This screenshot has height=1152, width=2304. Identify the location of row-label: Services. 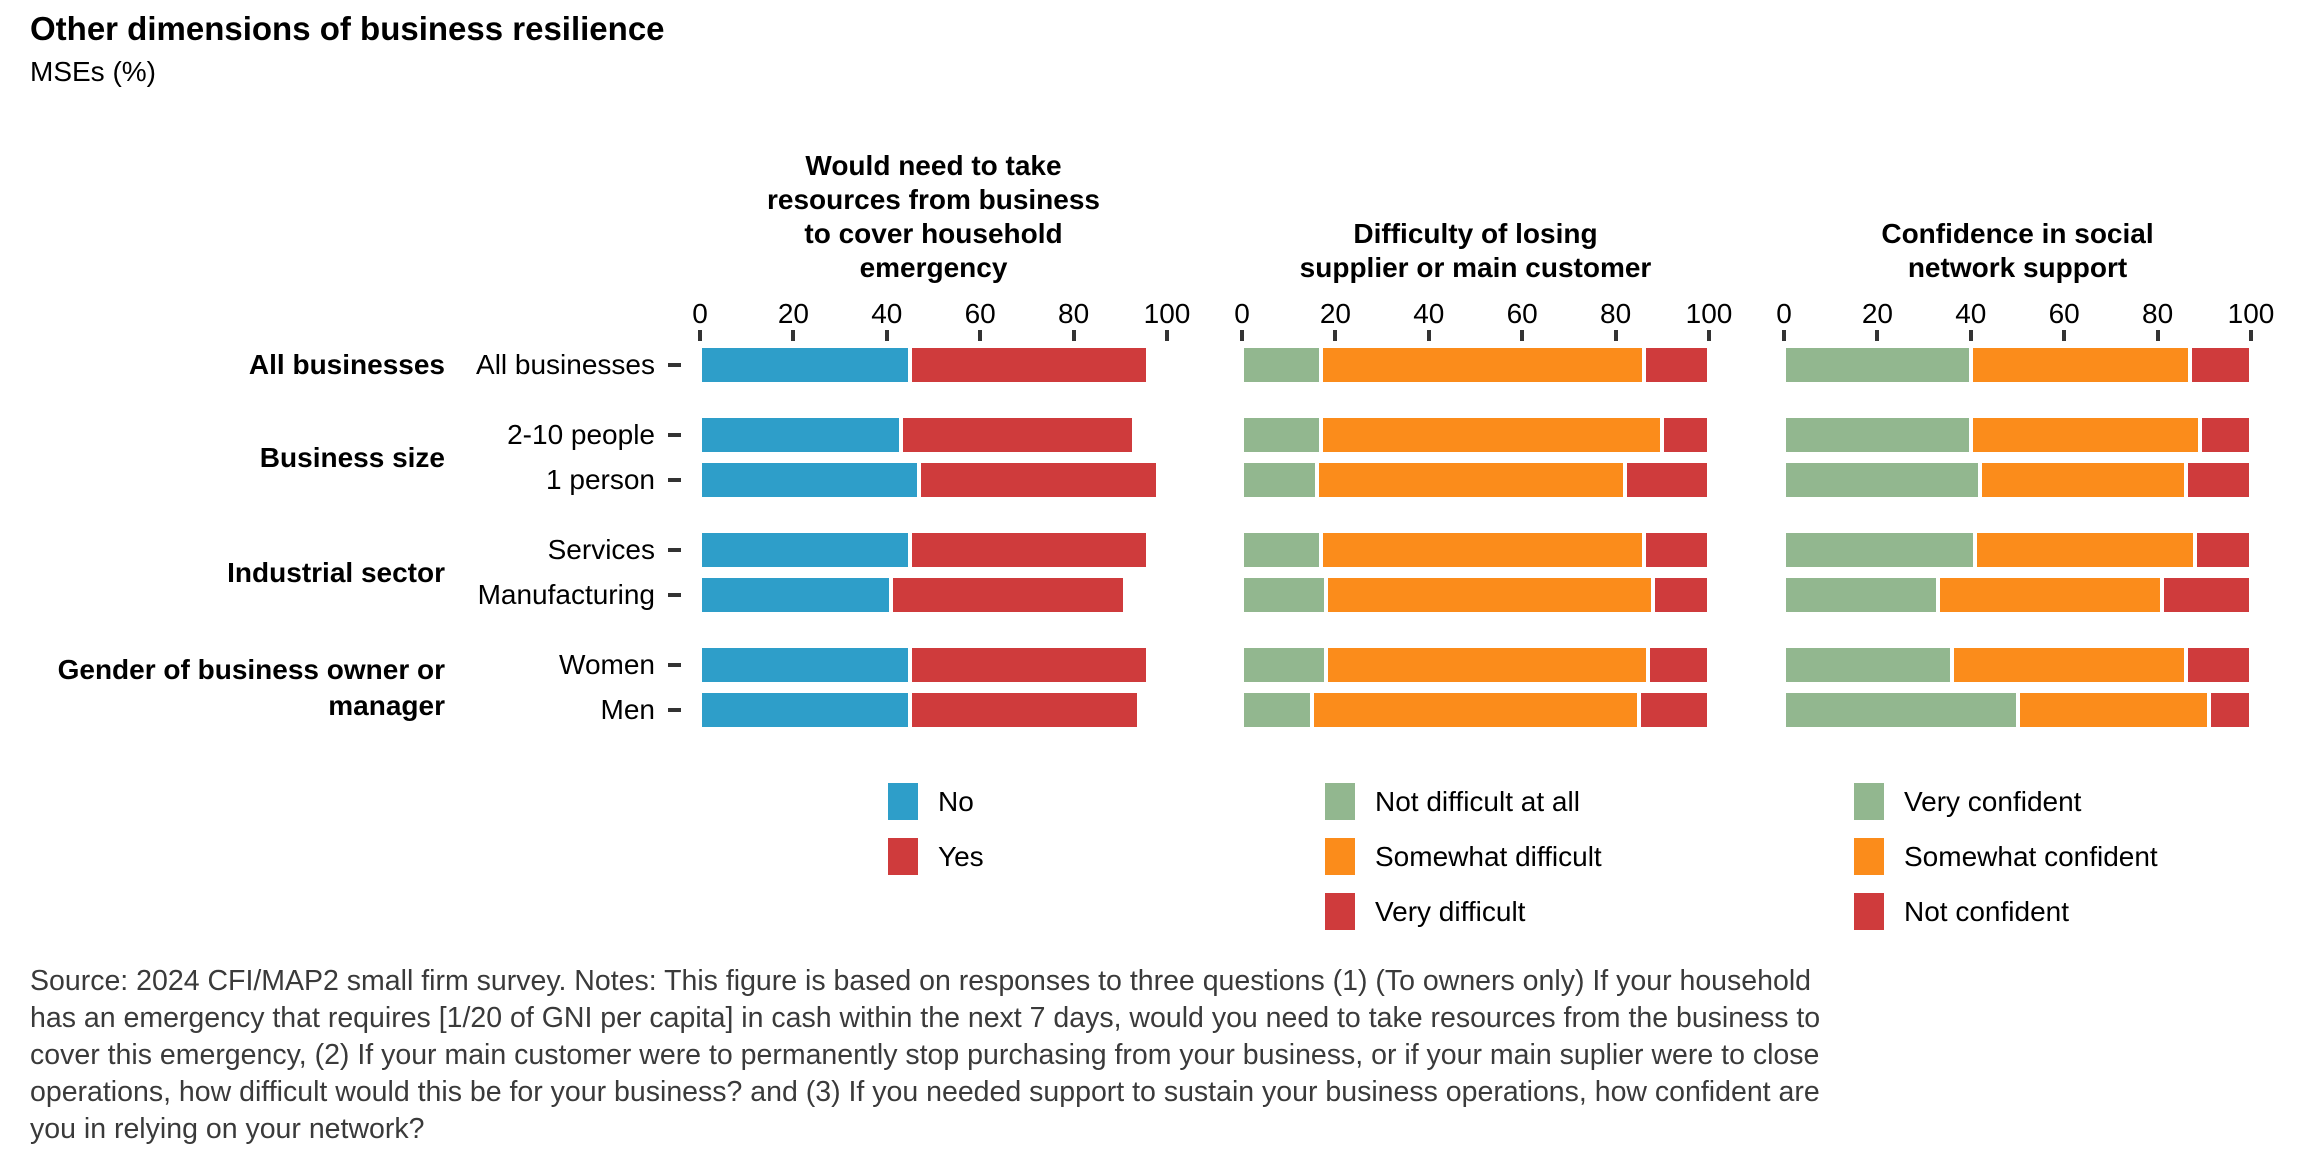
(601, 549).